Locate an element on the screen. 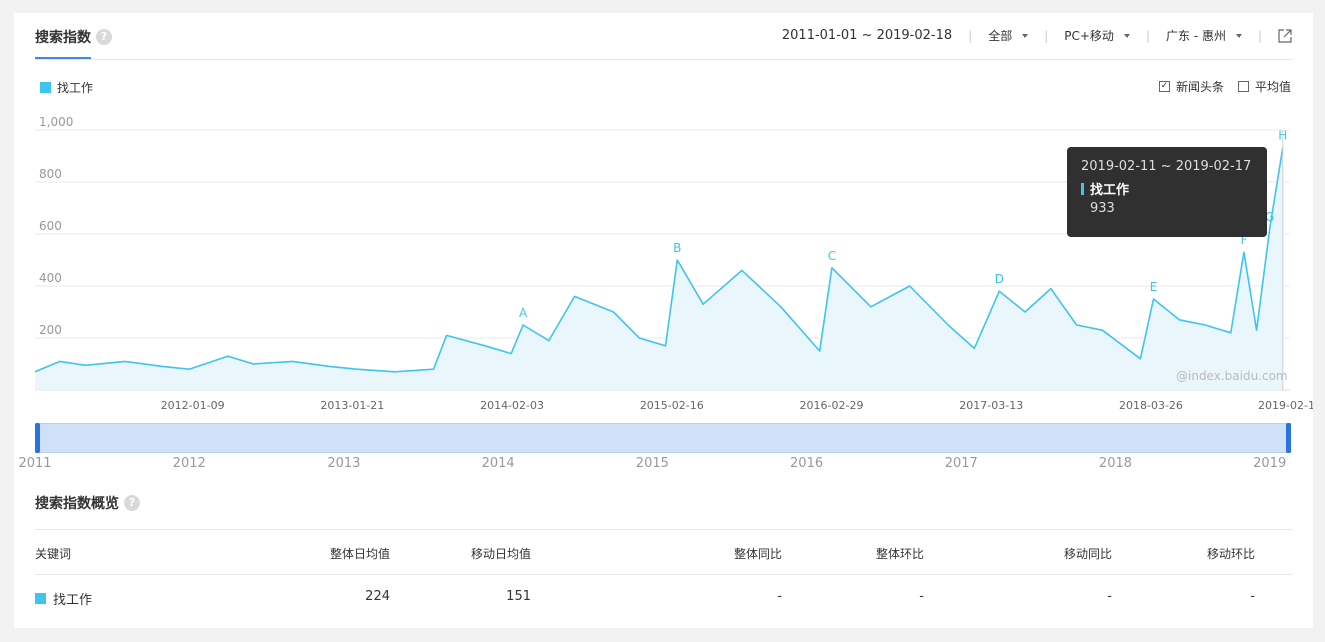  y-tick-label: 200 is located at coordinates (50, 330).